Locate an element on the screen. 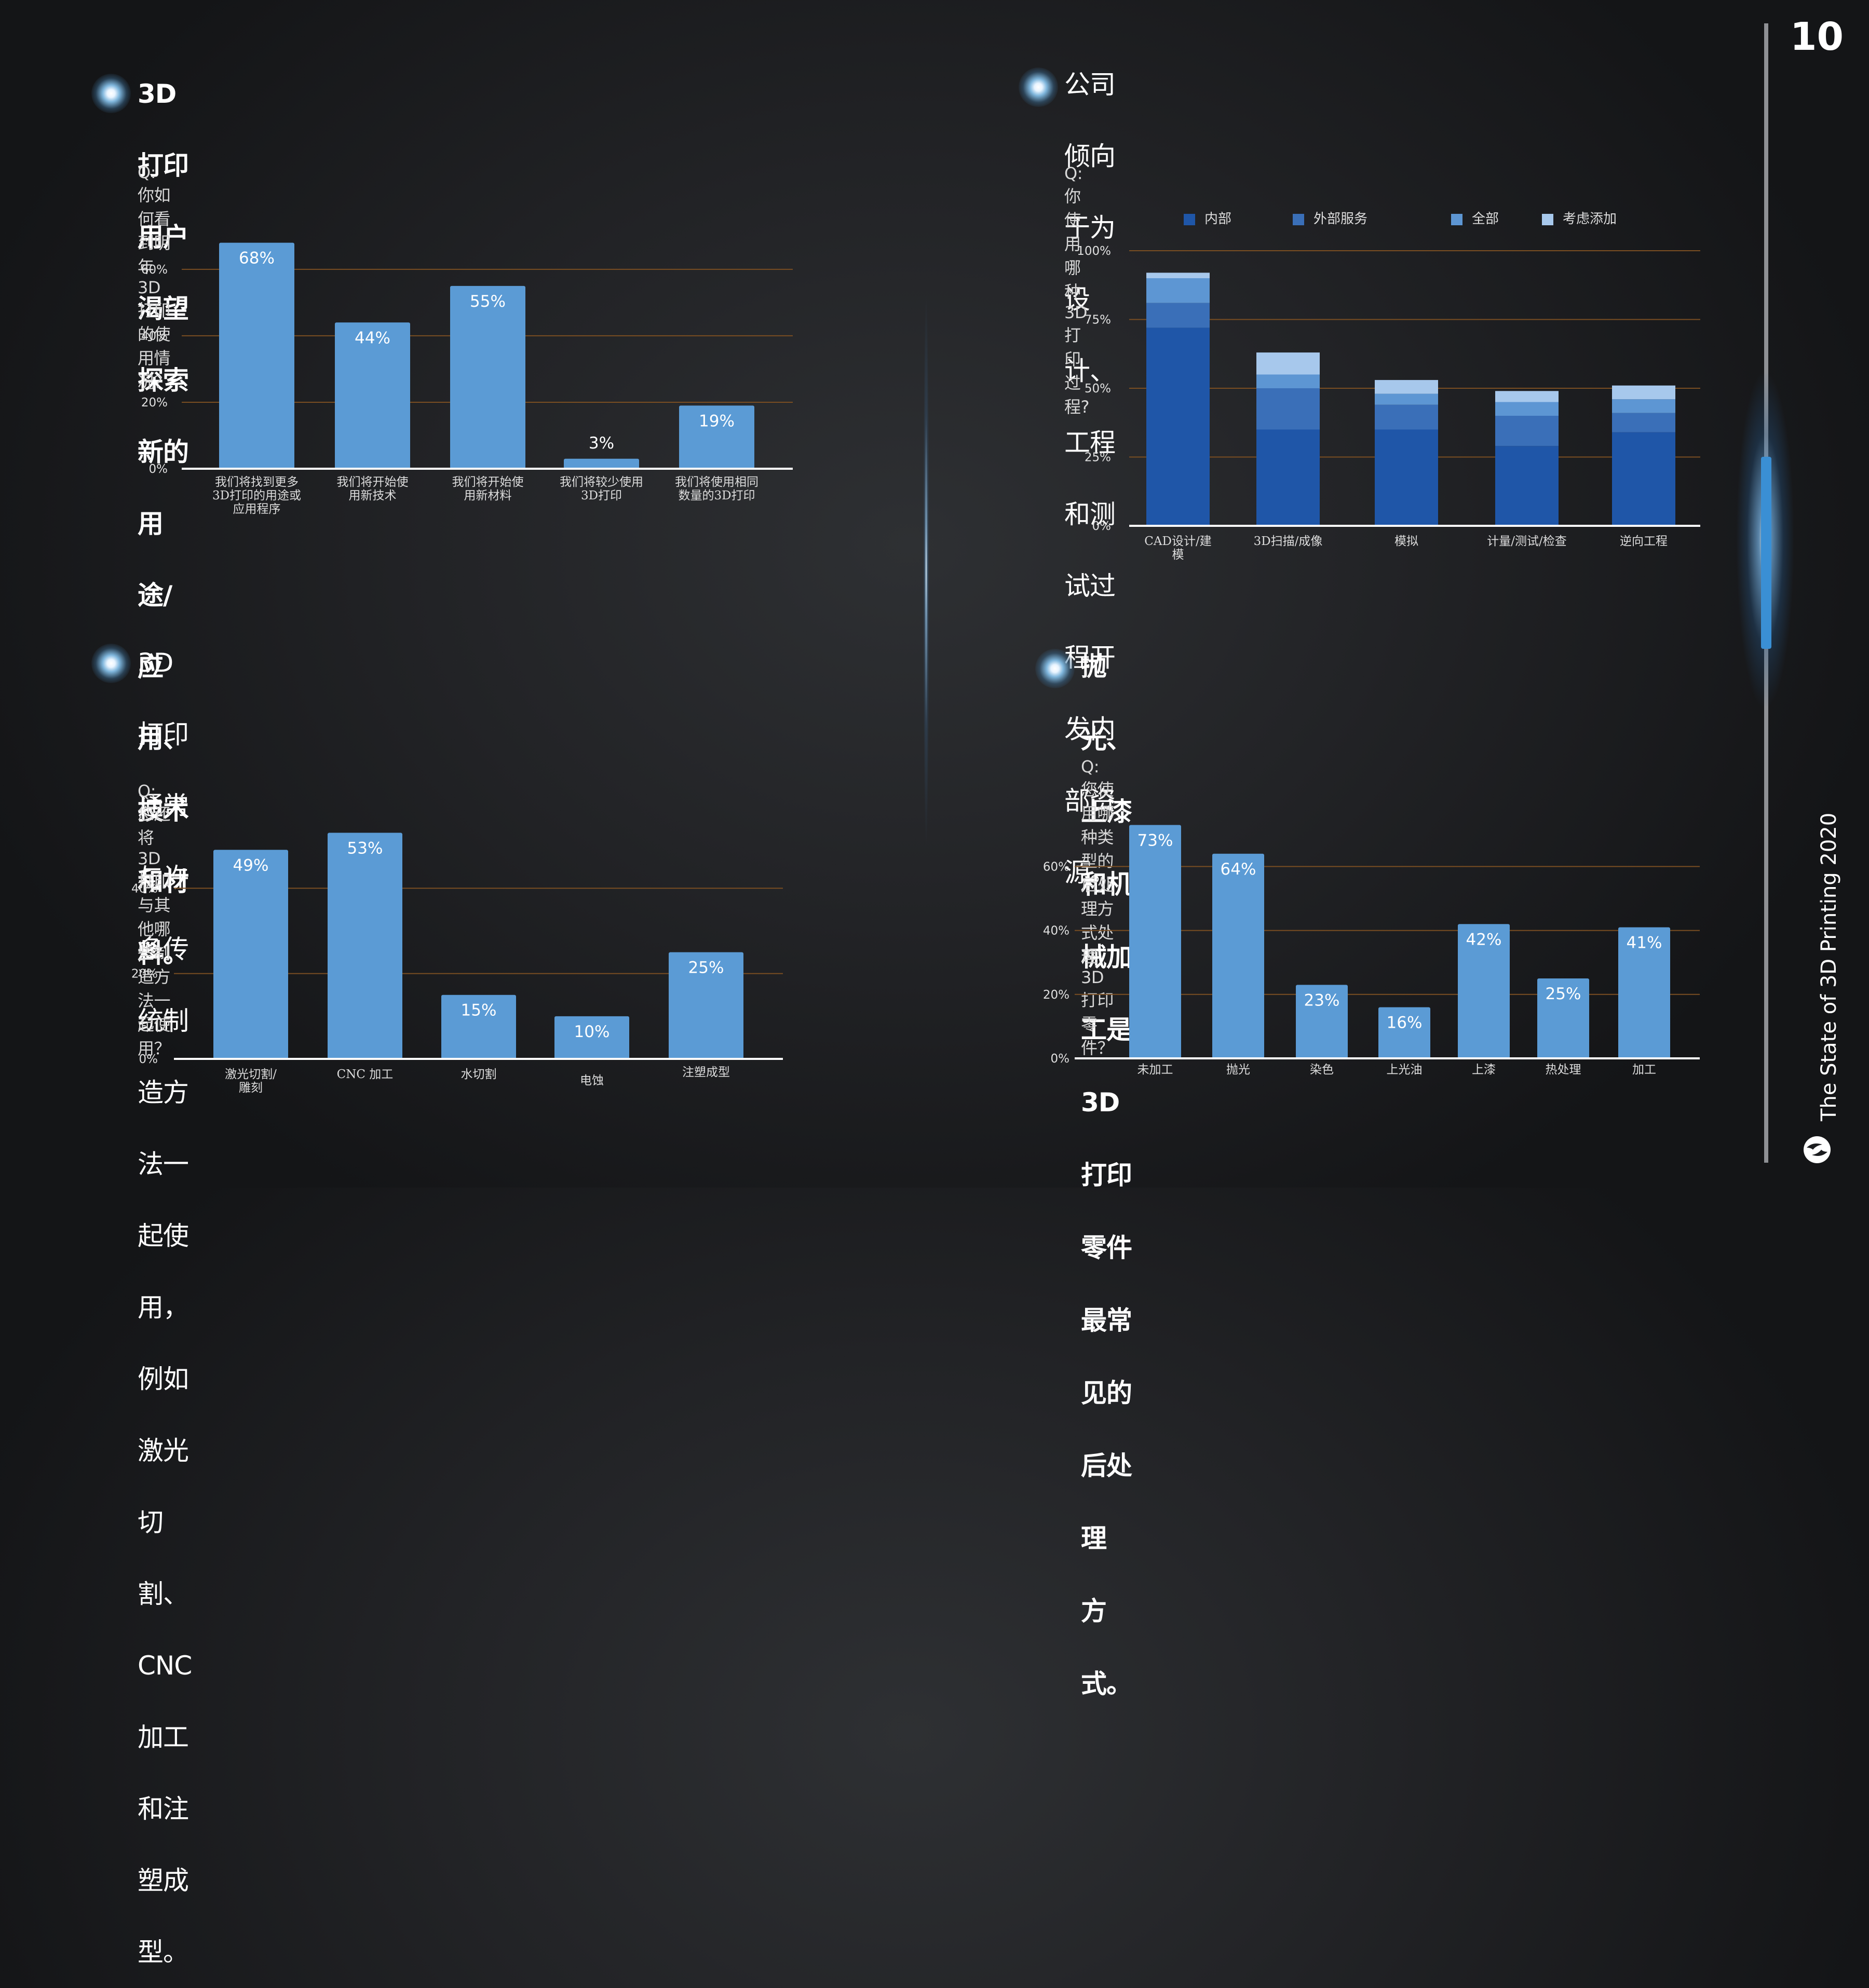 Image resolution: width=1869 pixels, height=1988 pixels. category-label: 电蚀 is located at coordinates (592, 1080).